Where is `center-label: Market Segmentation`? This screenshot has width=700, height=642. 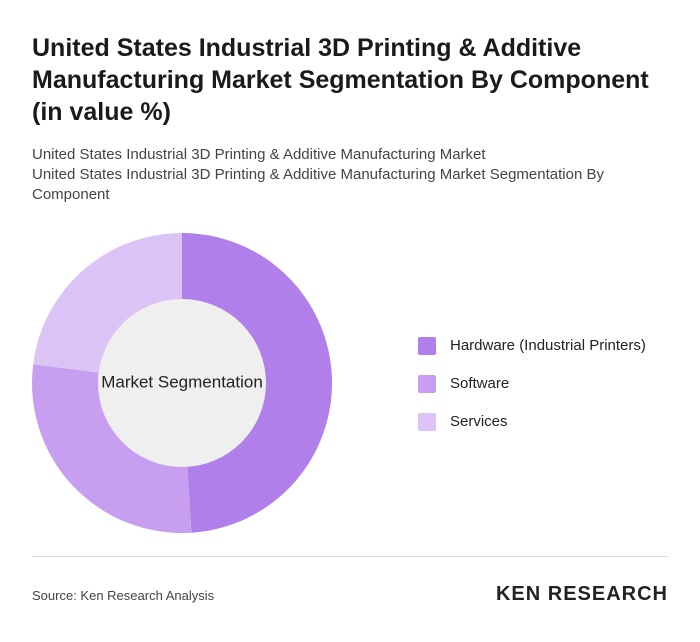 center-label: Market Segmentation is located at coordinates (182, 381).